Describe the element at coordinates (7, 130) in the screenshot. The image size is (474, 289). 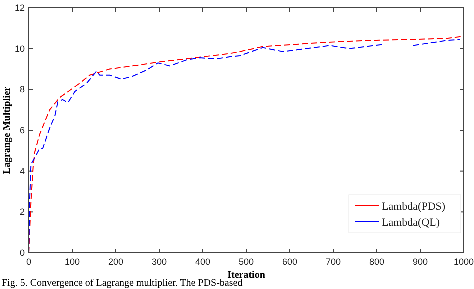
I see `y-axis-title: Lagrange Multiplier` at that location.